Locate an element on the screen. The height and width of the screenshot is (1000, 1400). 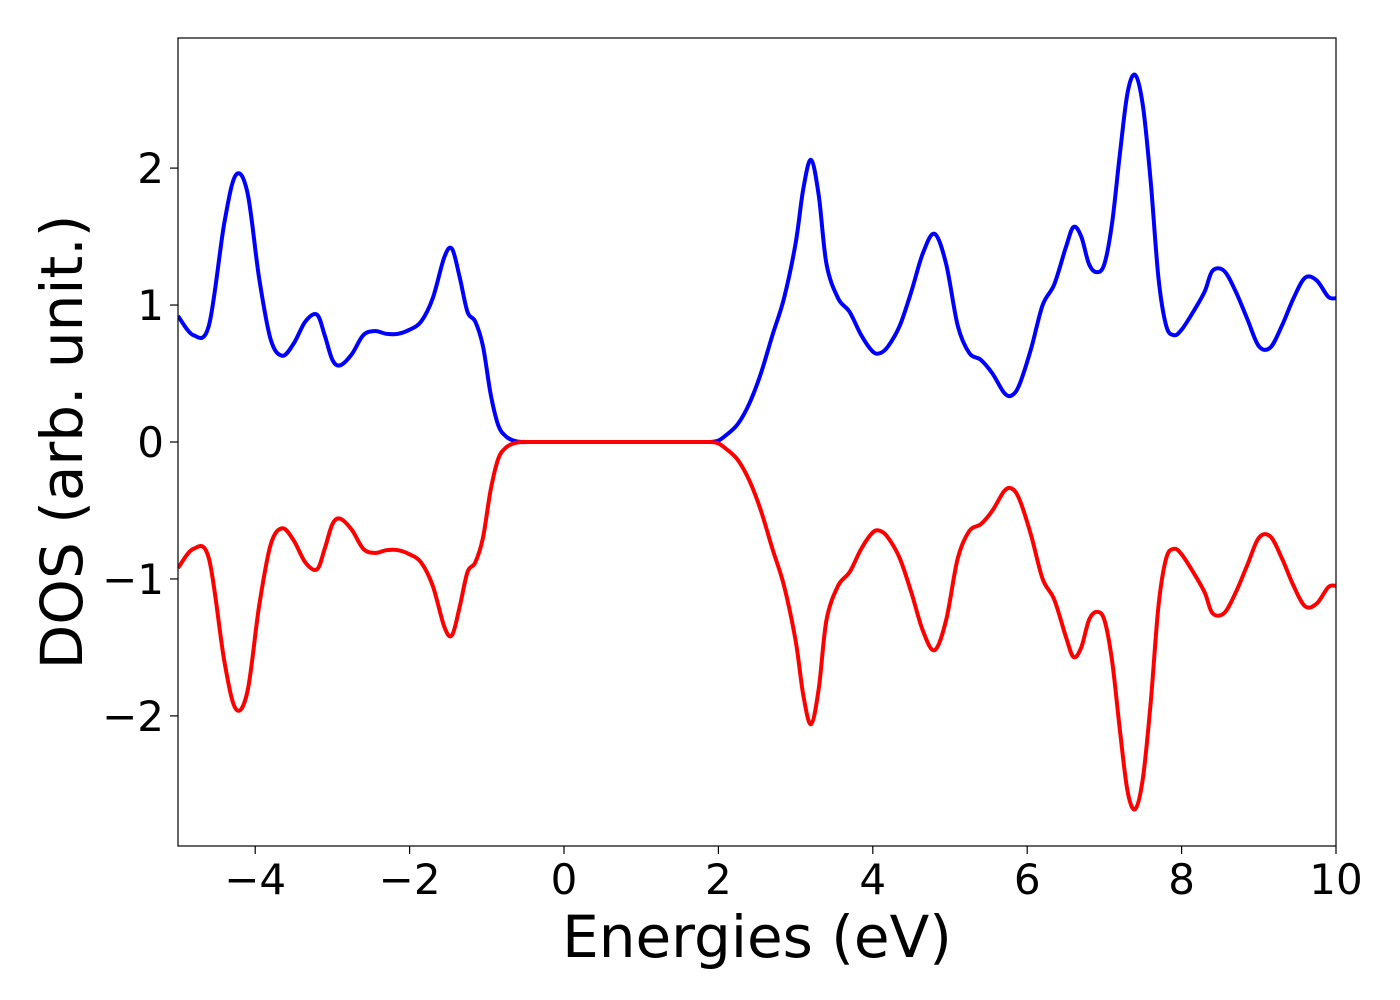
y-tick-label: −2 is located at coordinates (133, 716).